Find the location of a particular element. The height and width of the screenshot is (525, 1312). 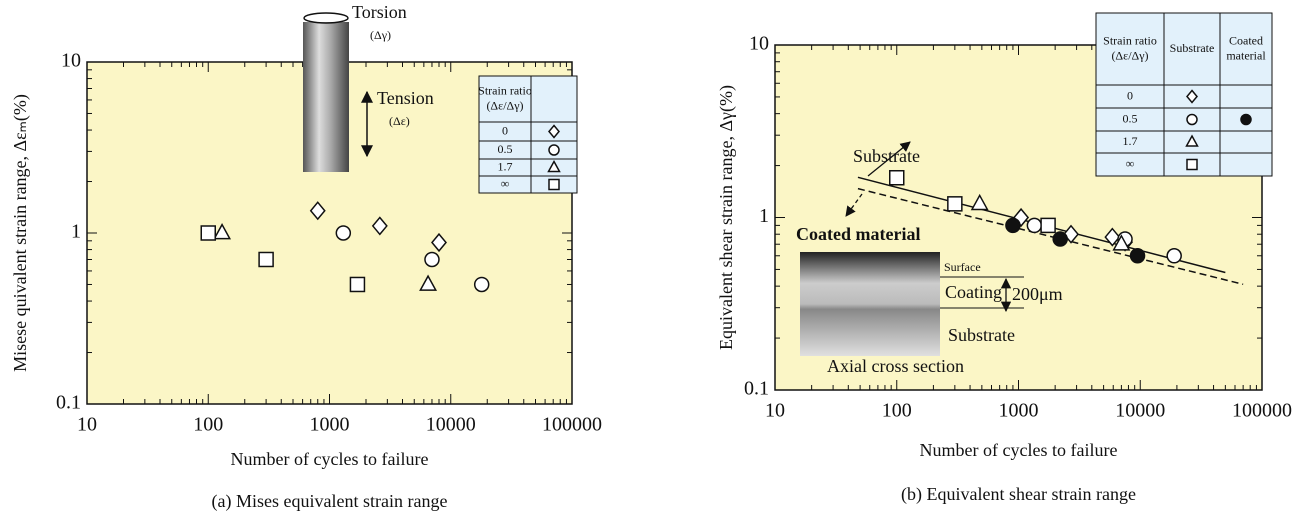

specimen-illustration: Torsion (Δγ) Tension (Δε) is located at coordinates (368, 87).